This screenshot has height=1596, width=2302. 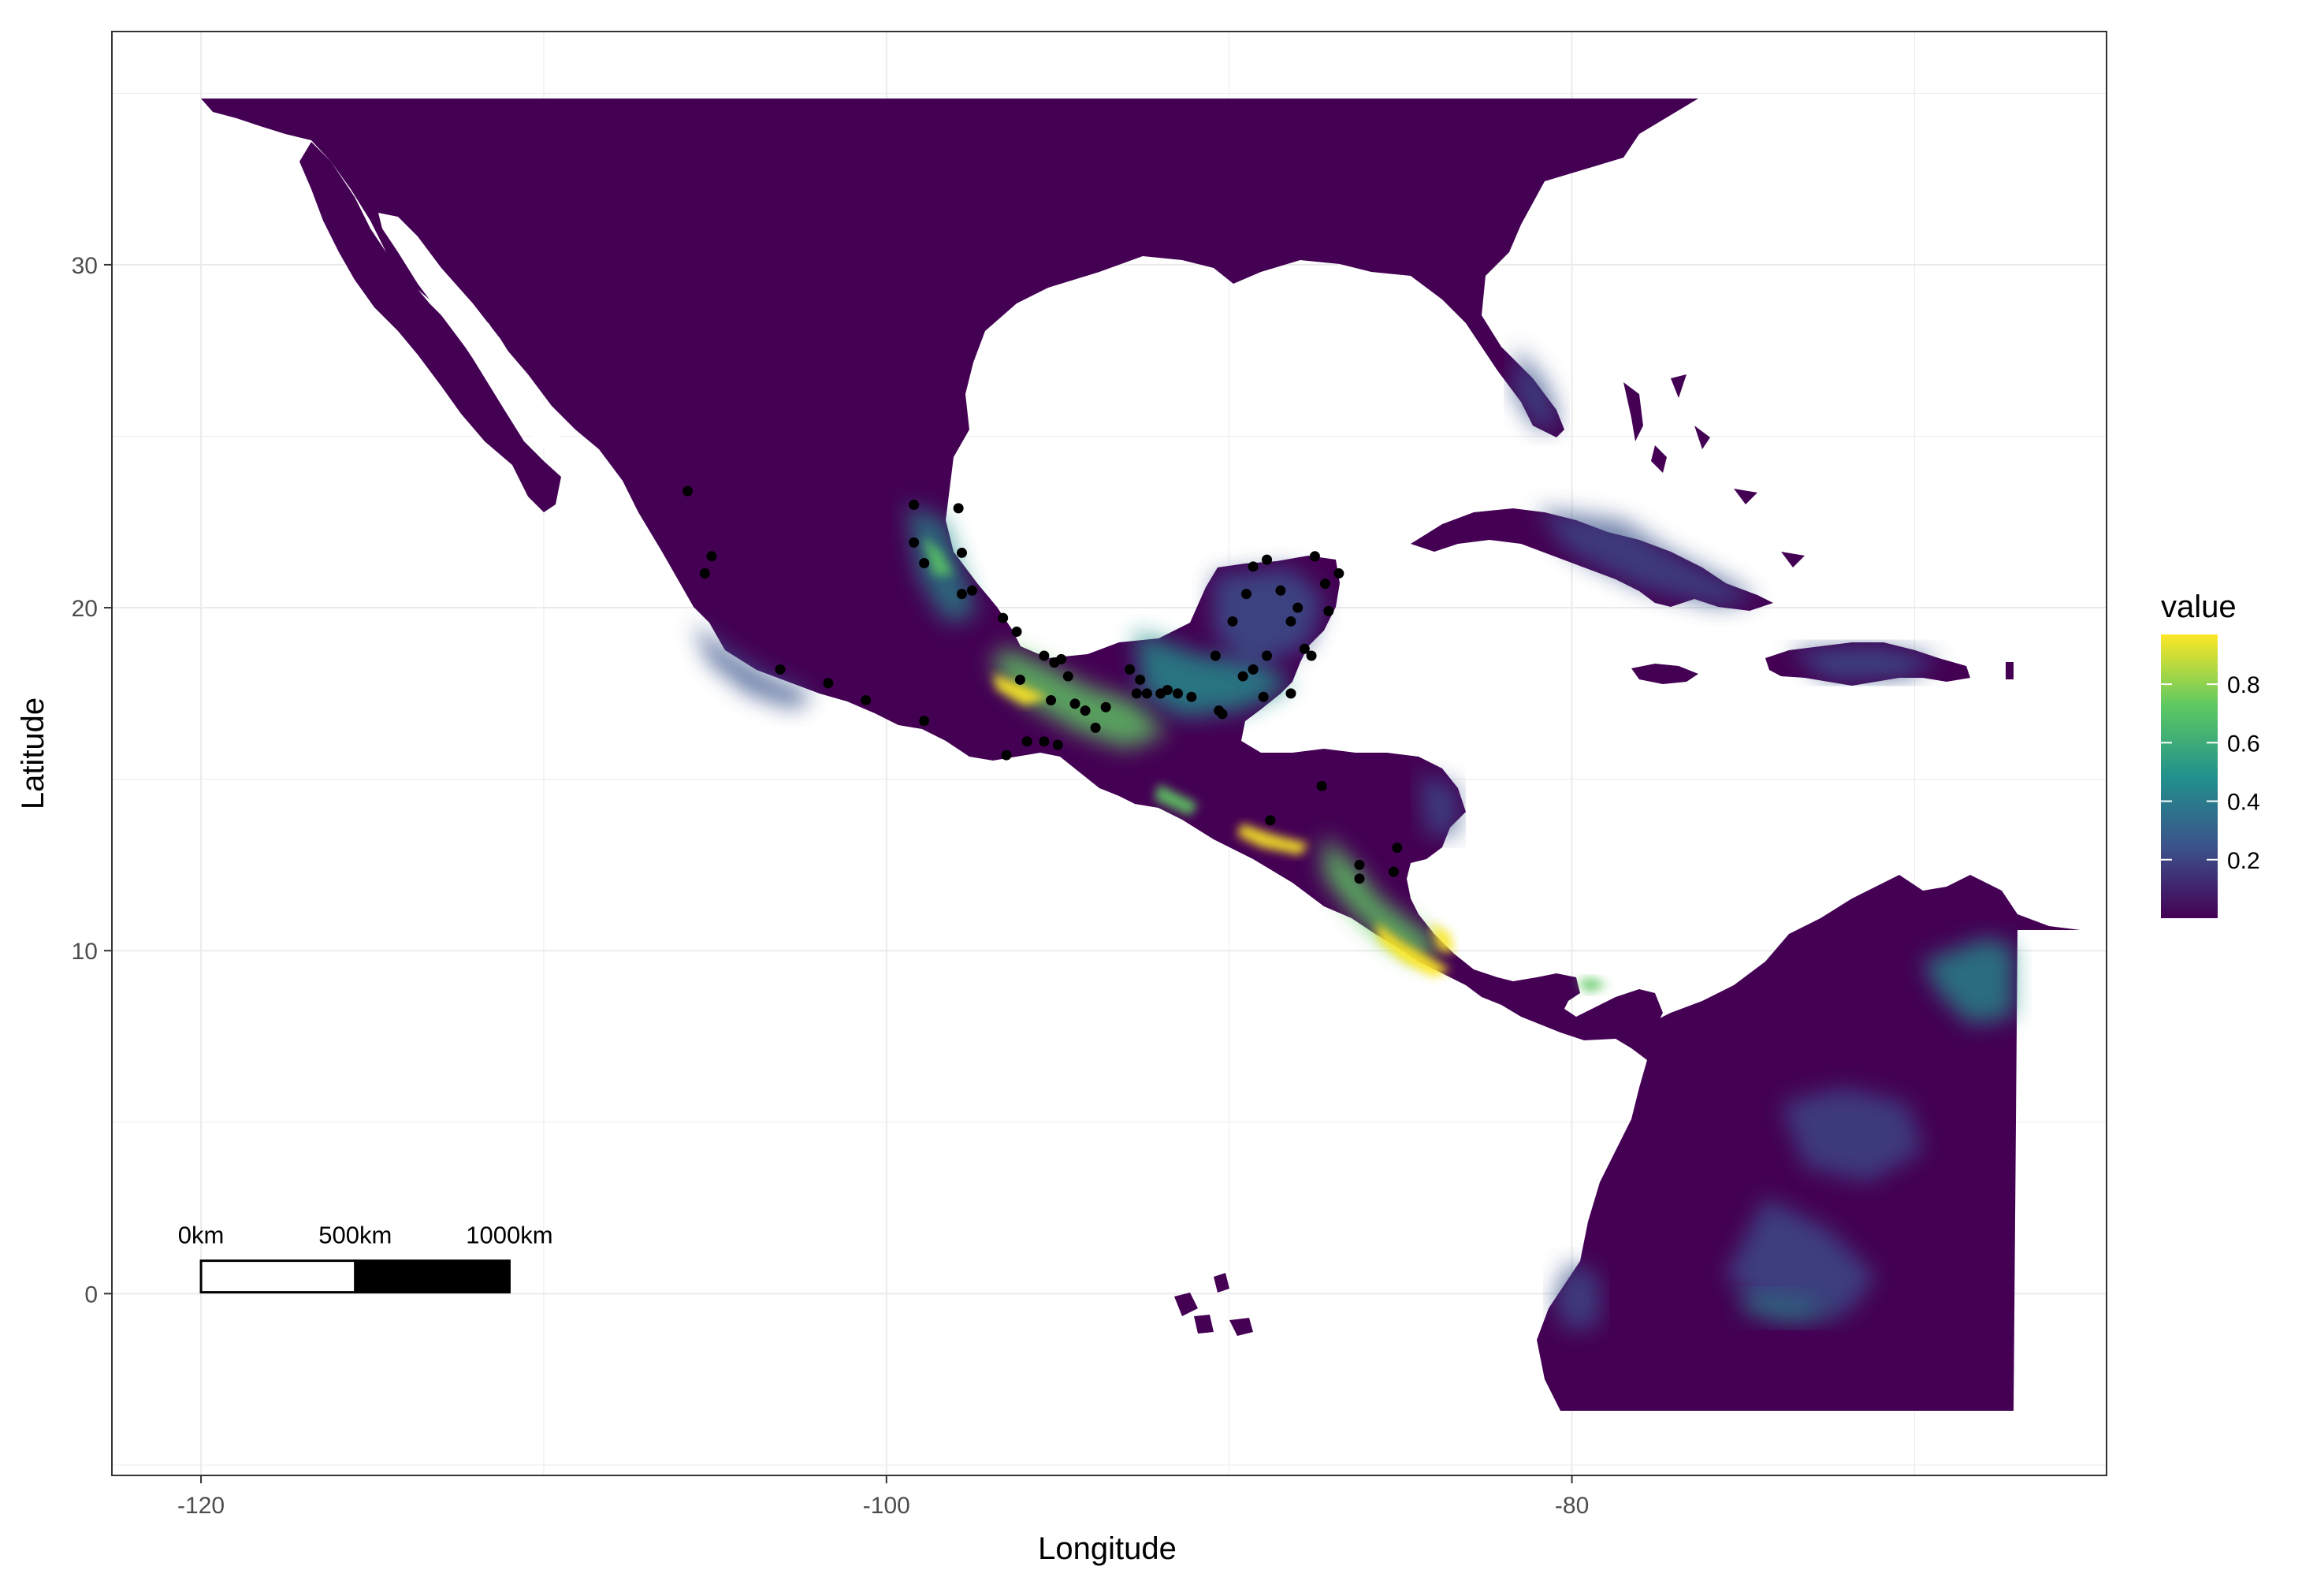 What do you see at coordinates (432, 1276) in the screenshot?
I see `scale-bar-segment-black` at bounding box center [432, 1276].